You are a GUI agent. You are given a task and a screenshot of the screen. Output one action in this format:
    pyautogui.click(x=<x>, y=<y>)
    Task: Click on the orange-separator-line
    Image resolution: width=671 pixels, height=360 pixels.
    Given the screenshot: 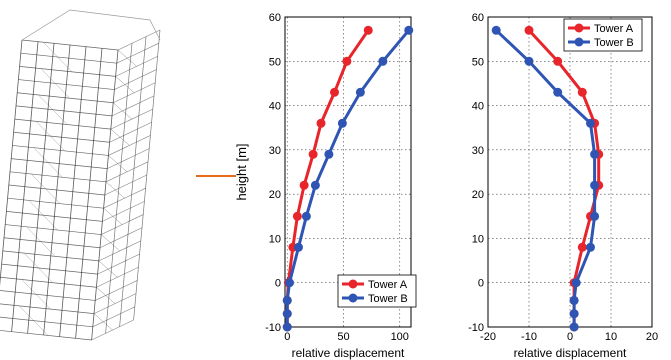 What is the action you would take?
    pyautogui.click(x=216, y=176)
    